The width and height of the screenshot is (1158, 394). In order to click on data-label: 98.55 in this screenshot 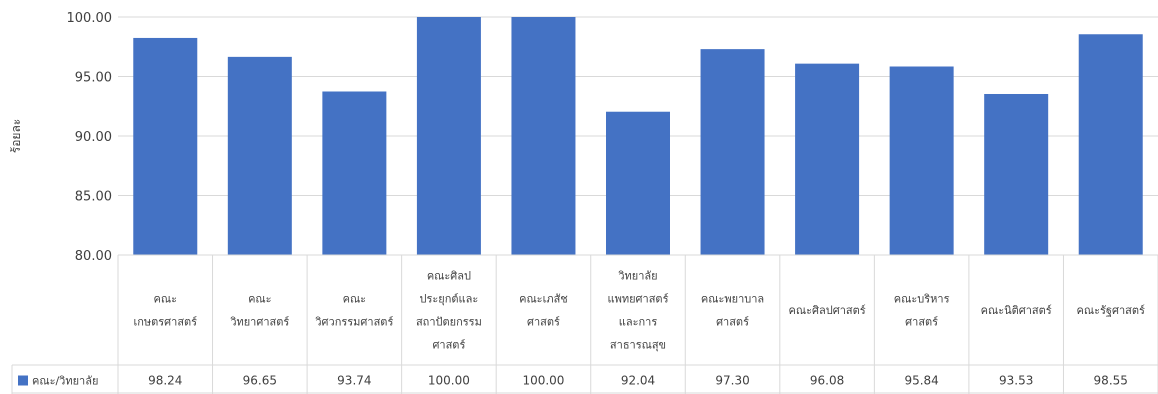, I will do `click(1111, 381)`.